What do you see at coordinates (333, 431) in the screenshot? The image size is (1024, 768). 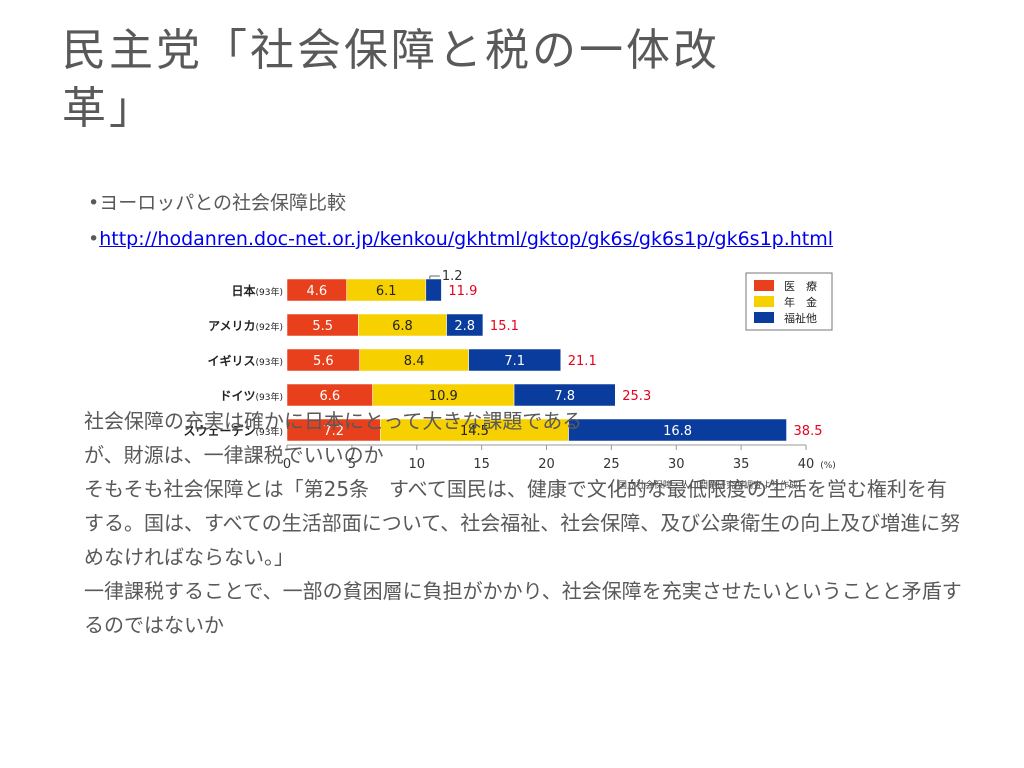 I see `bar-value-label: 7.2` at bounding box center [333, 431].